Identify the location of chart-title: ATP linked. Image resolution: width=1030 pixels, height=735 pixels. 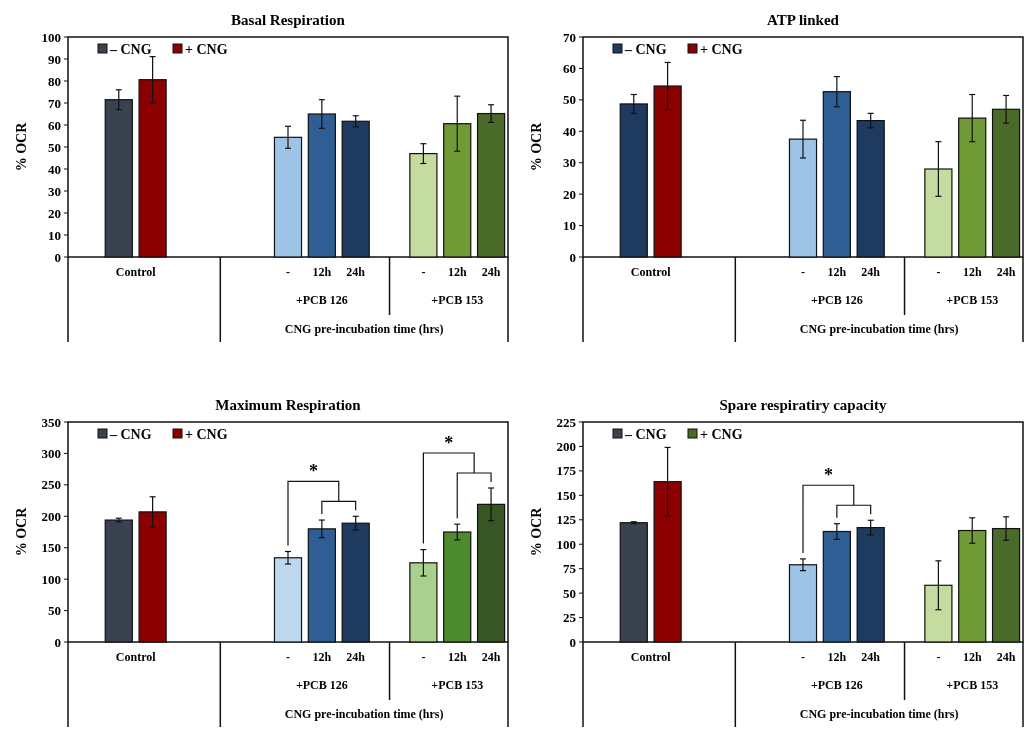
(803, 20).